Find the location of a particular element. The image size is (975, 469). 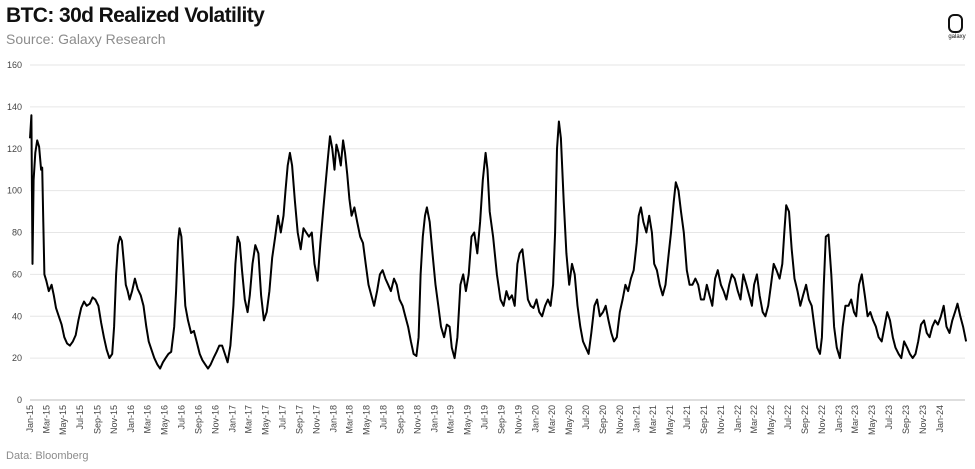

x-tick-label: Sep-16 is located at coordinates (199, 419).